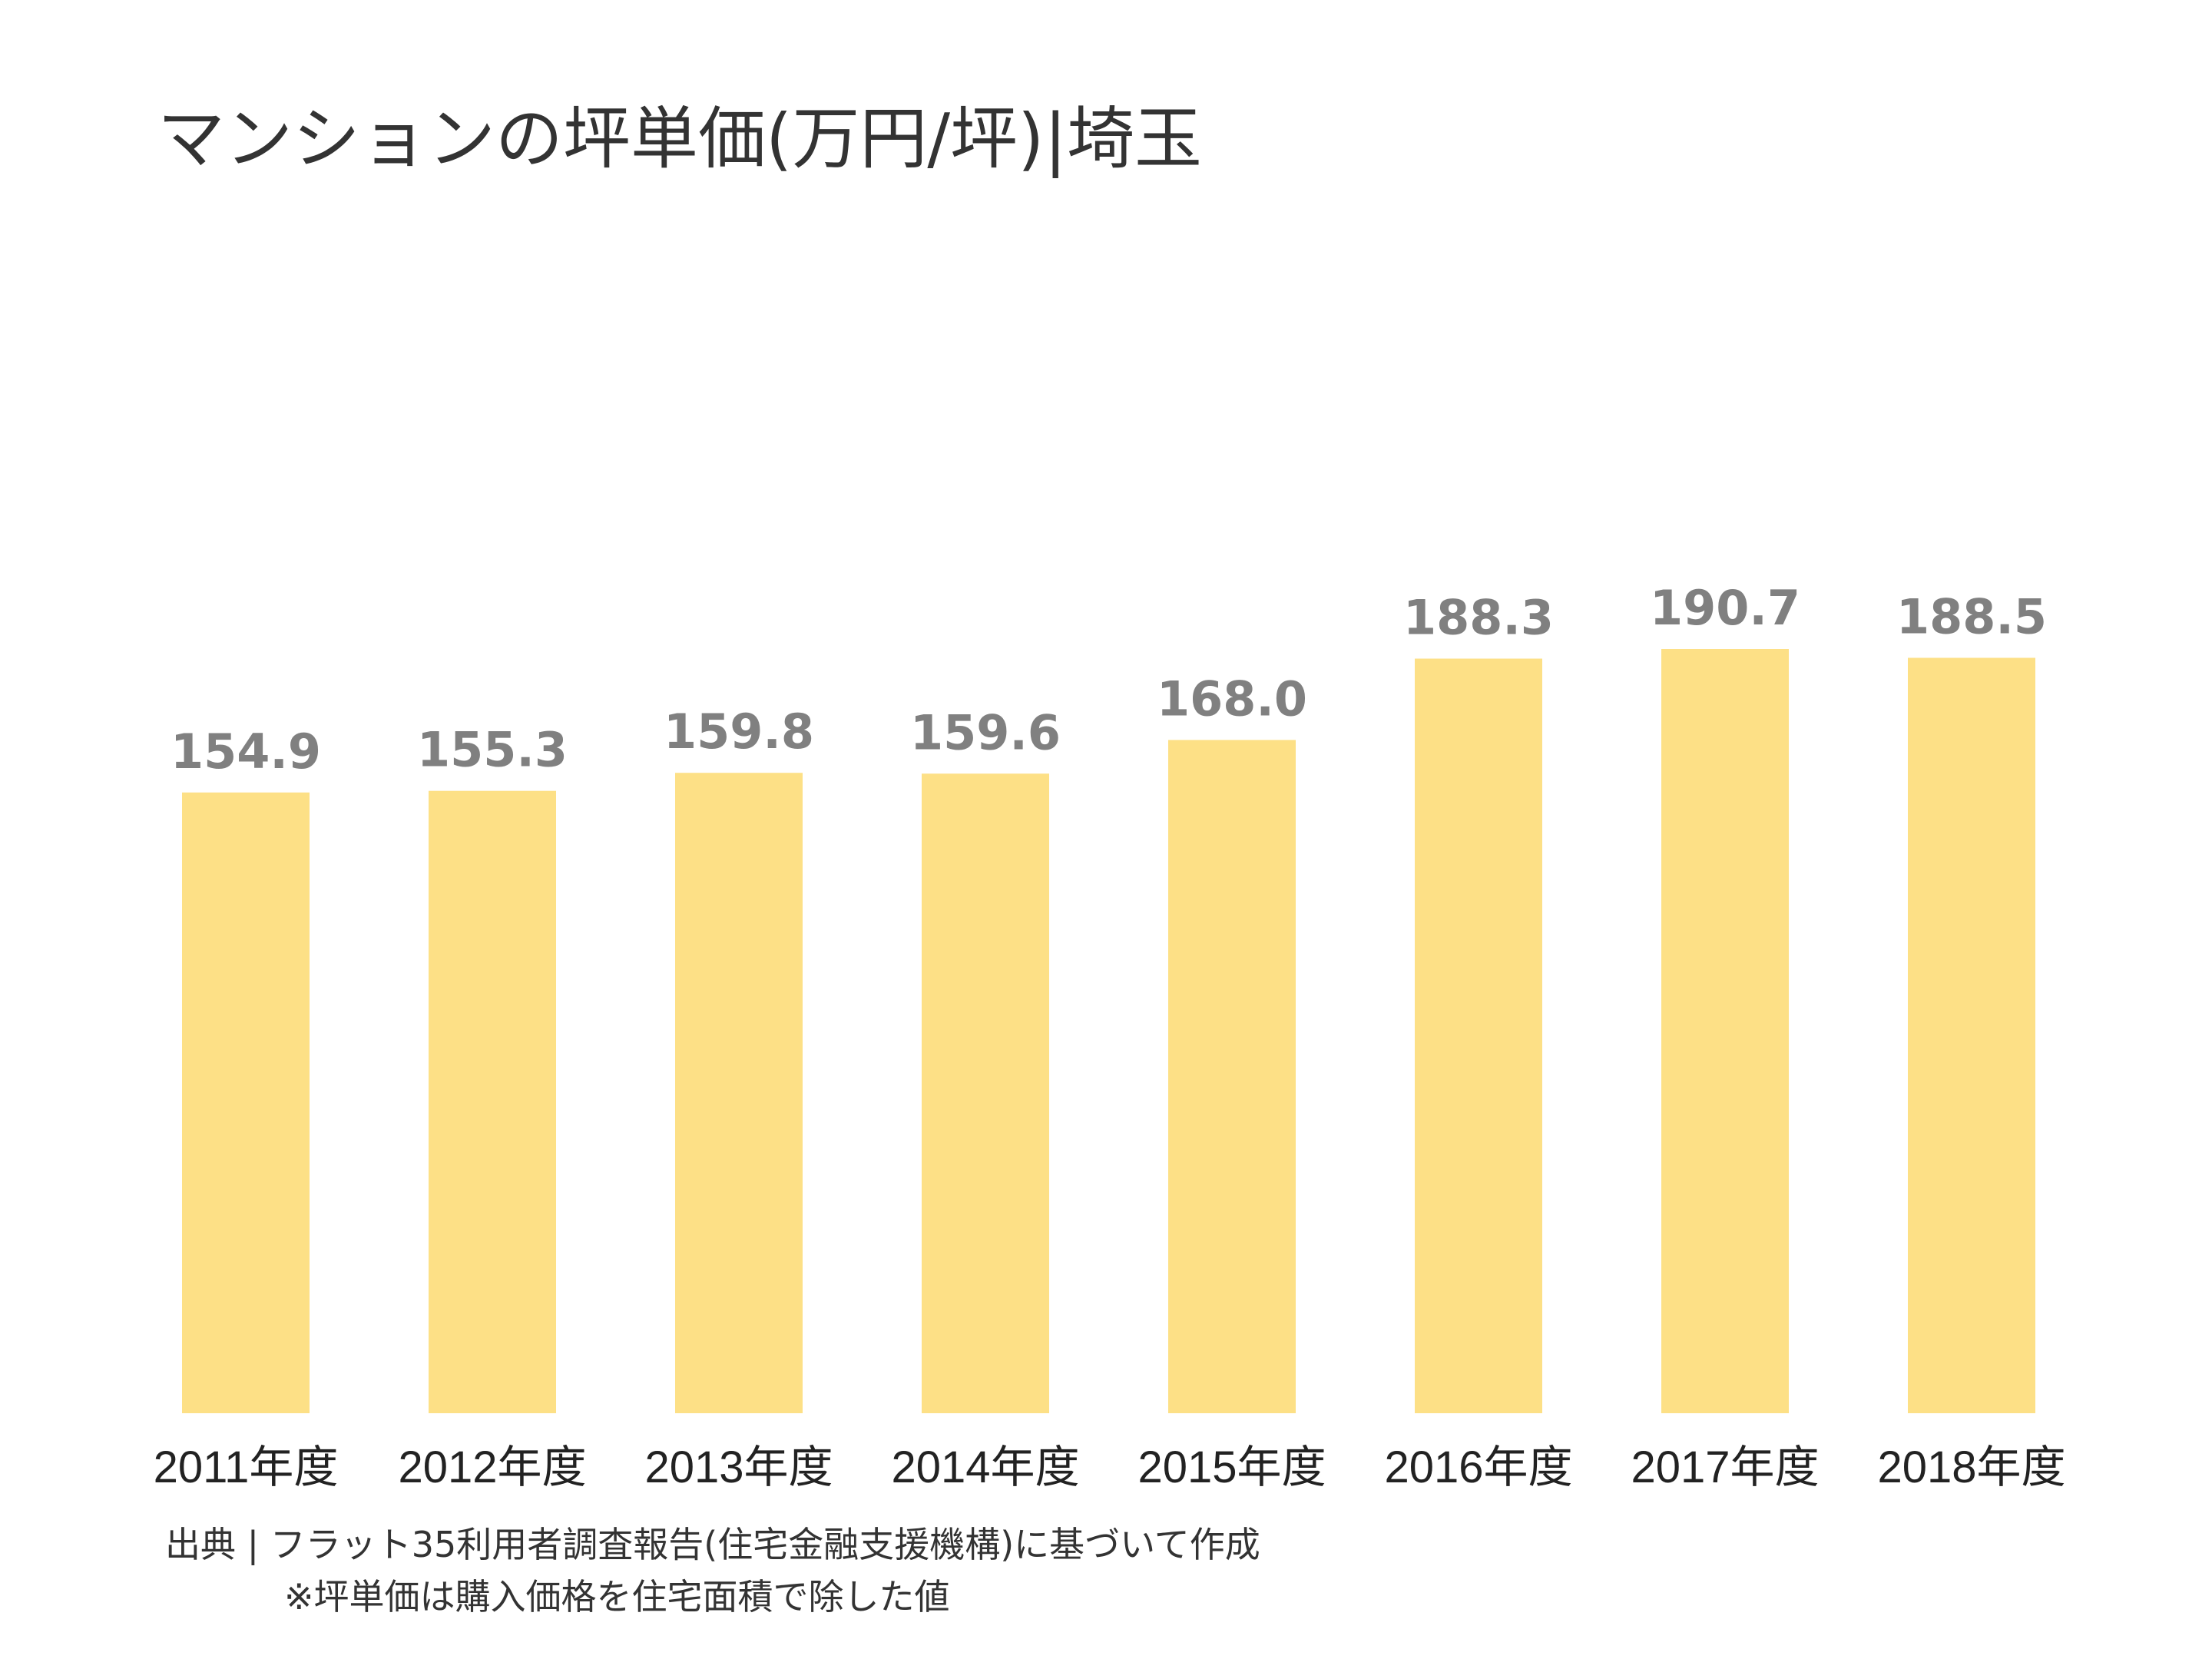 Image resolution: width=2212 pixels, height=1659 pixels. I want to click on bar-2018年度, so click(1972, 1035).